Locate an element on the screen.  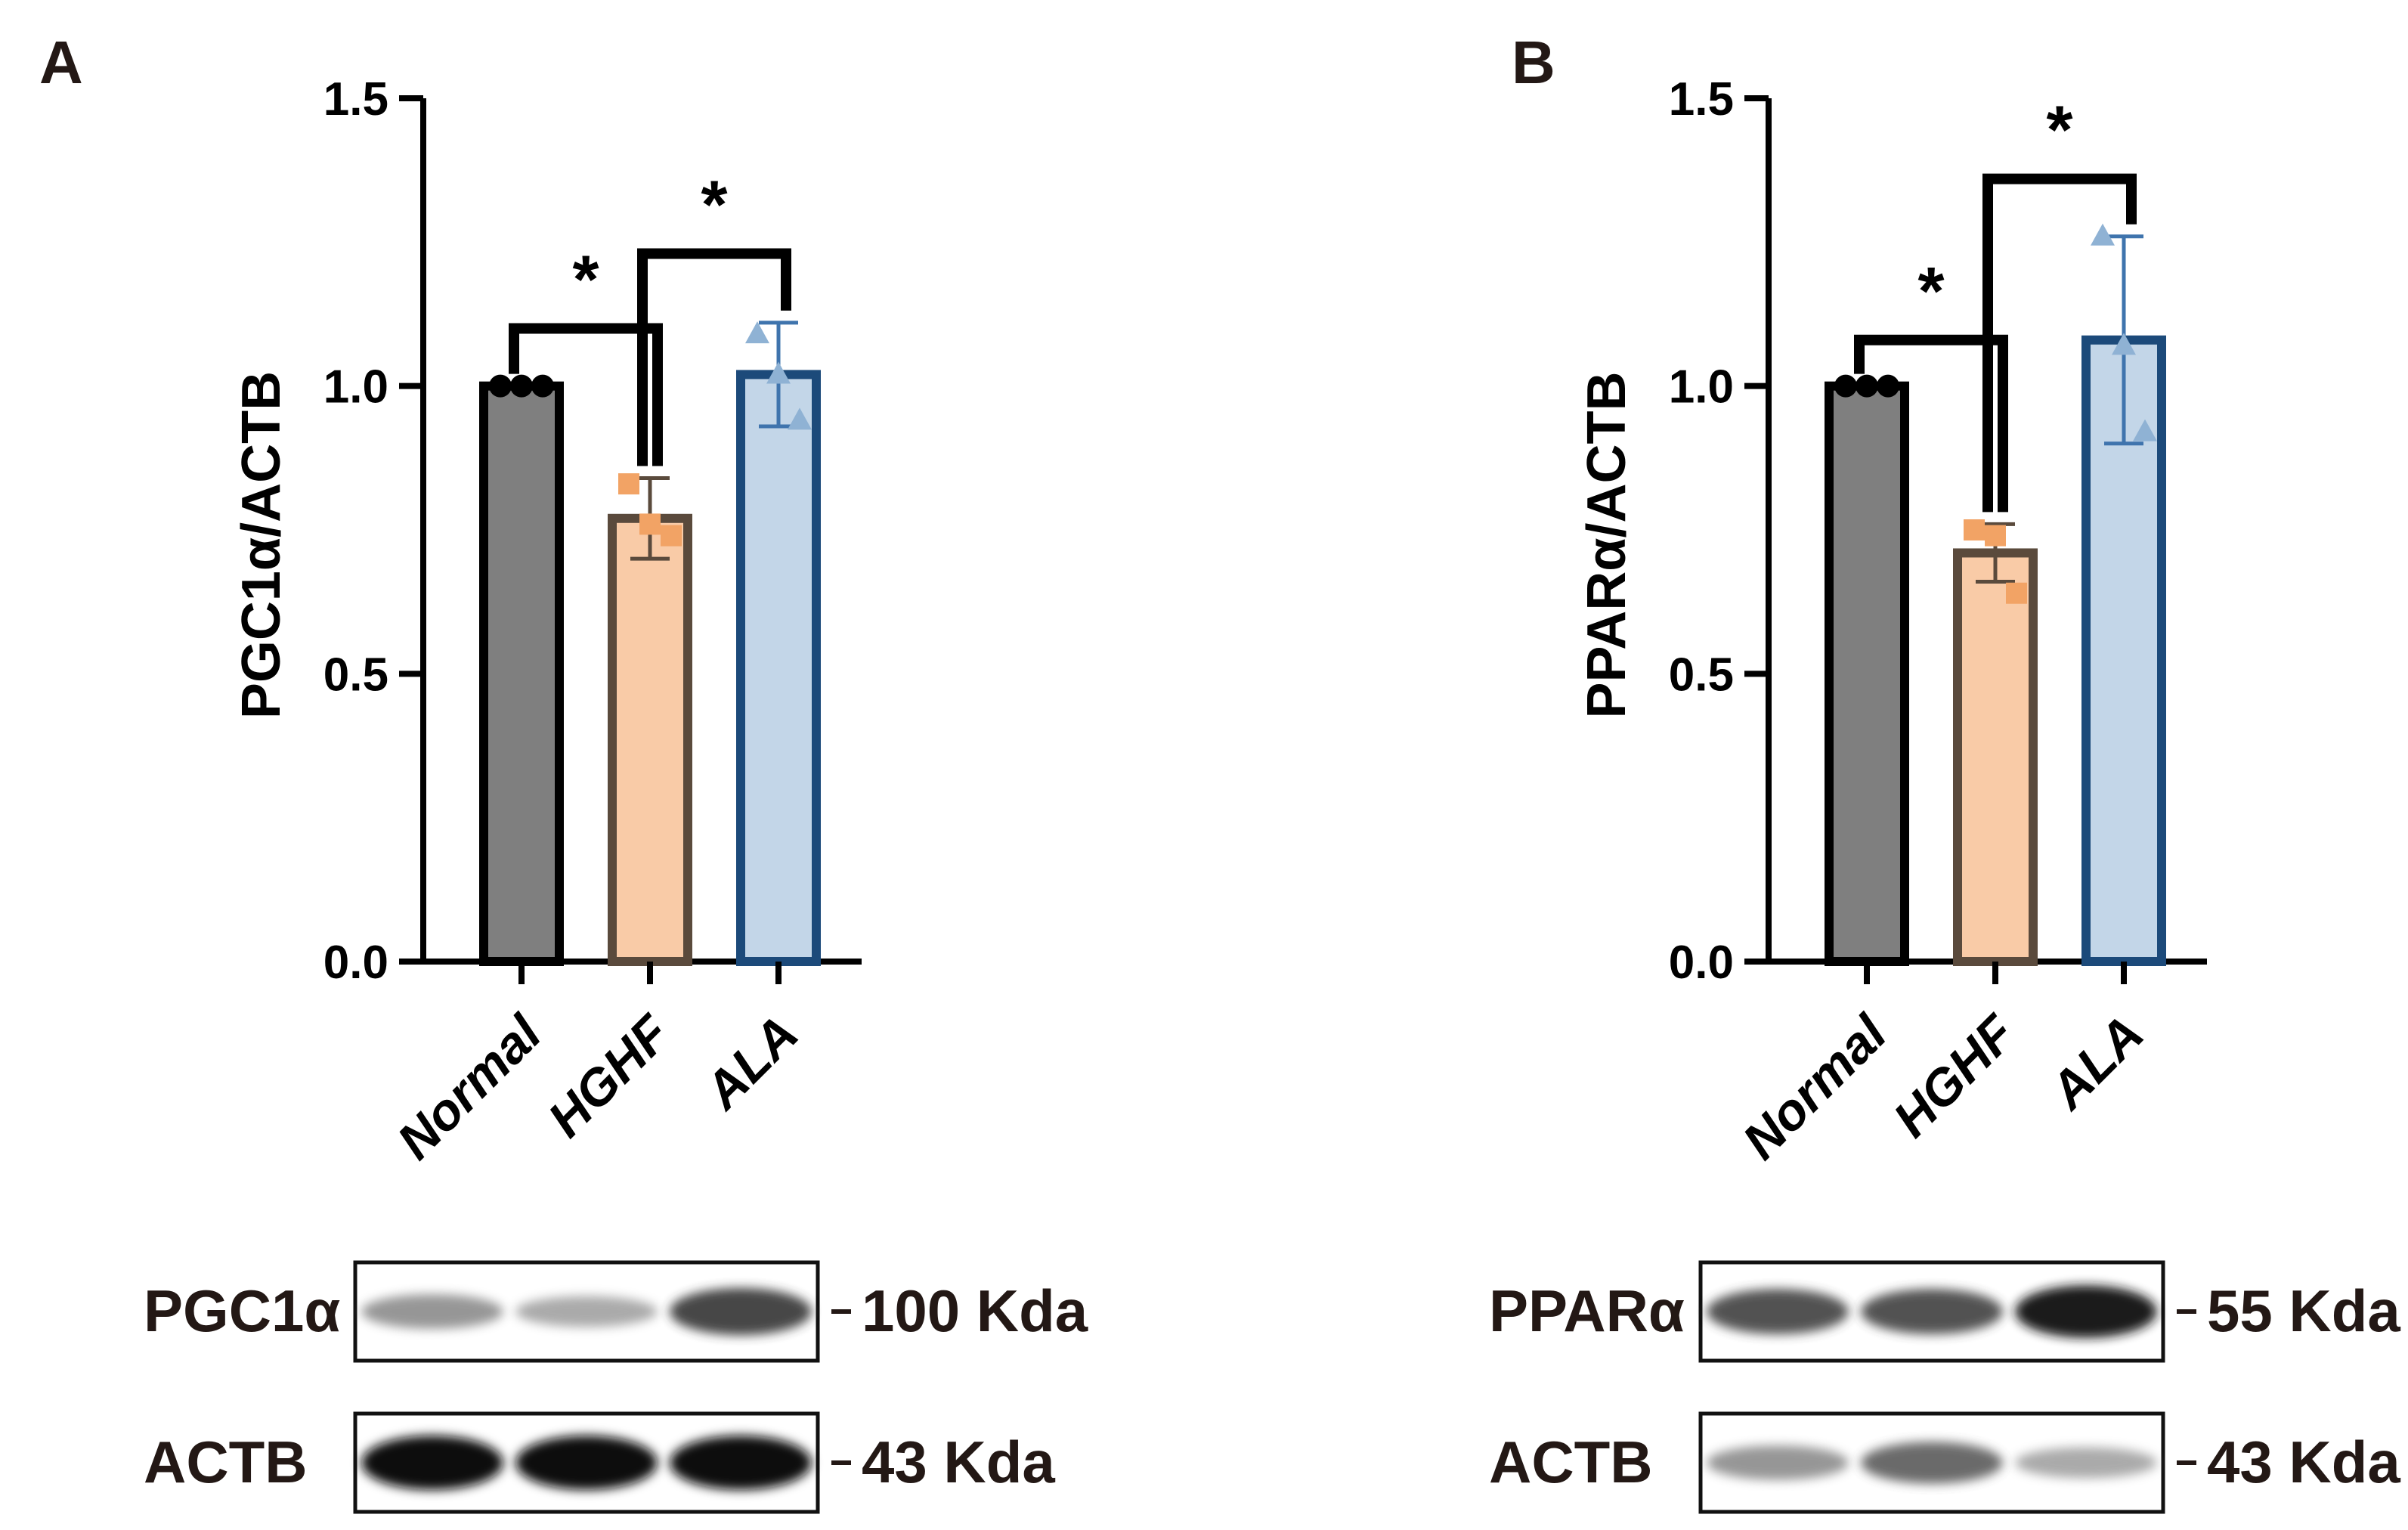
blot-size-label: 55 Kda is located at coordinates (2303, 1311).